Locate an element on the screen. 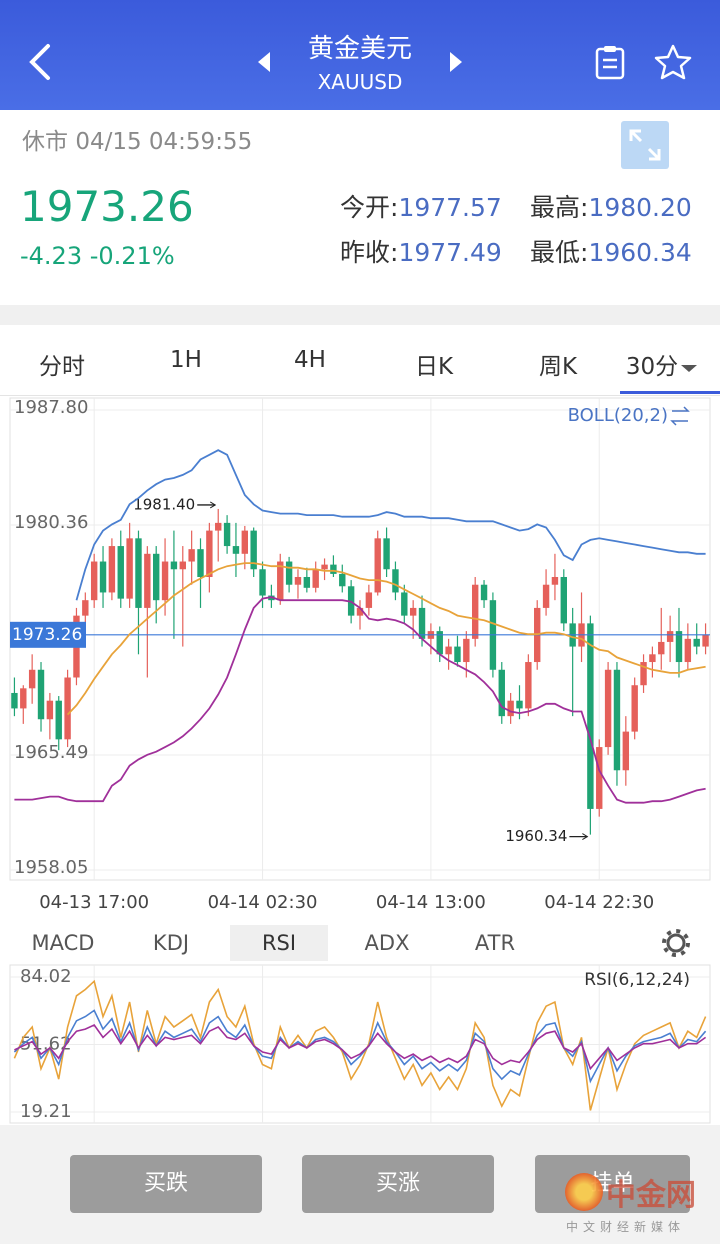  change-percent: -0.21% is located at coordinates (132, 256).